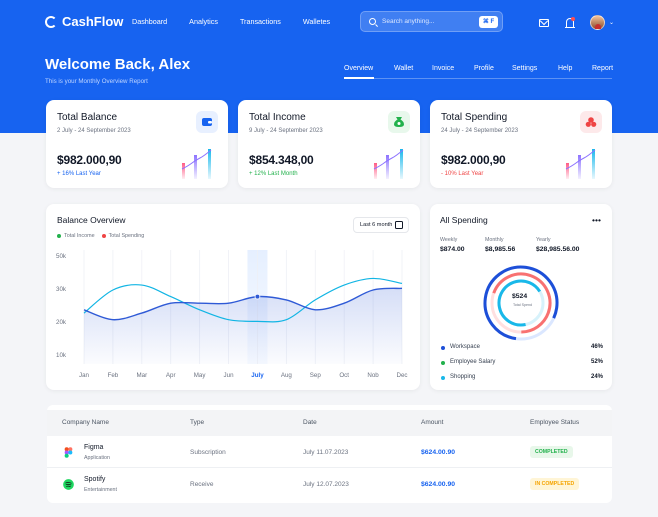 This screenshot has height=517, width=658. Describe the element at coordinates (399, 225) in the screenshot. I see `calendar-icon` at that location.